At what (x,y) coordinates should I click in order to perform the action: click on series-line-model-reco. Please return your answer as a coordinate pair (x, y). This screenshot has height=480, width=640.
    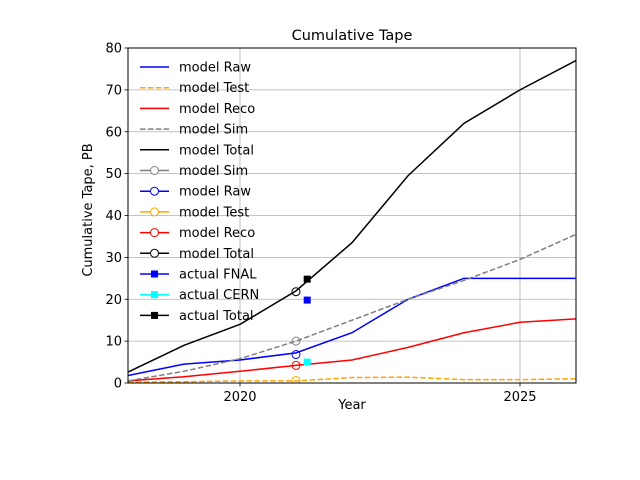
    Looking at the image, I should click on (352, 350).